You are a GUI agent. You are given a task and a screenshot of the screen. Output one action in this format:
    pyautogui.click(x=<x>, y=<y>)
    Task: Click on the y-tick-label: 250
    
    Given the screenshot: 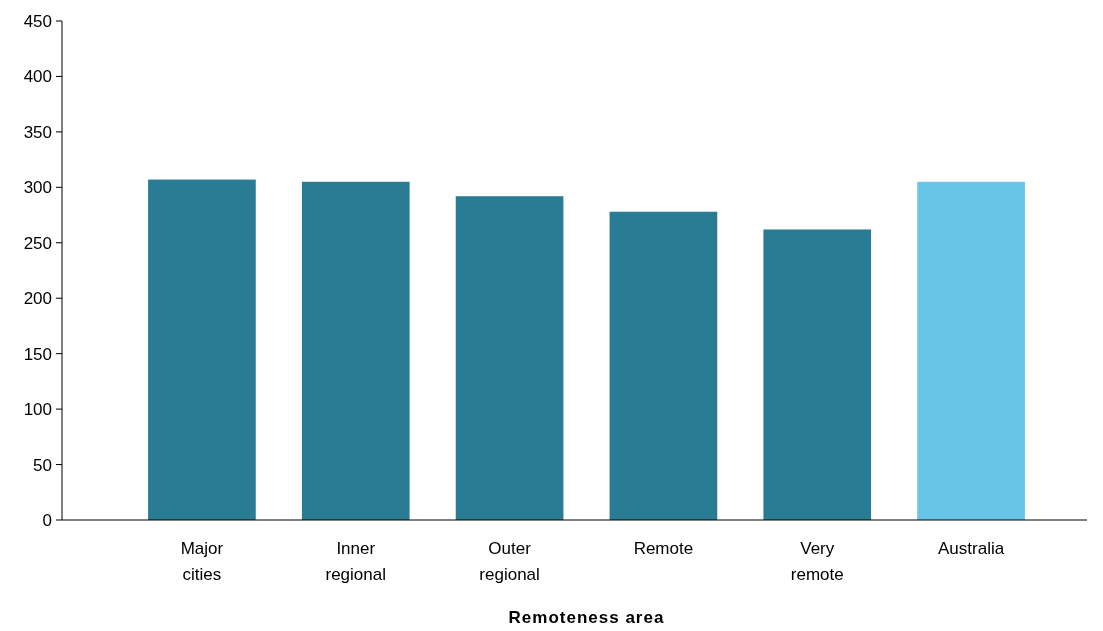 What is the action you would take?
    pyautogui.click(x=37, y=243)
    